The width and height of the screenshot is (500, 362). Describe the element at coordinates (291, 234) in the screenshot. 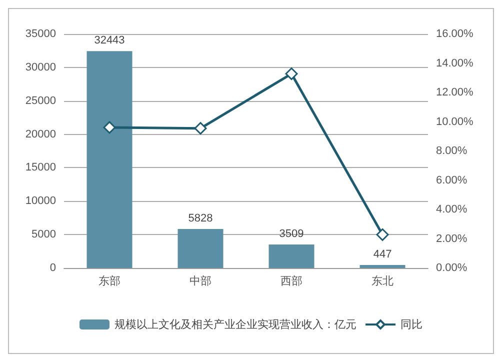

I see `data-label: 3509` at that location.